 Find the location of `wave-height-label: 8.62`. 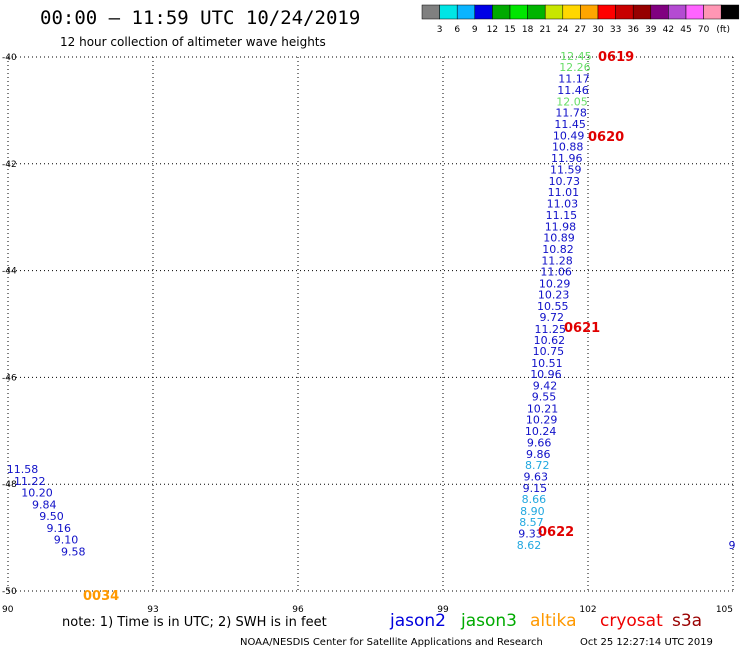

wave-height-label: 8.62 is located at coordinates (529, 545).